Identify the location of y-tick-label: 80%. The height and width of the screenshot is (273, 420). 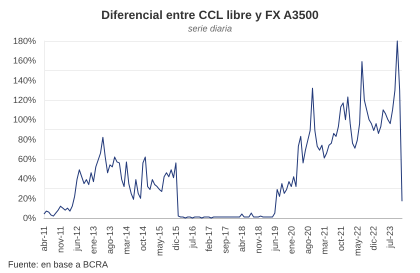
(27, 139).